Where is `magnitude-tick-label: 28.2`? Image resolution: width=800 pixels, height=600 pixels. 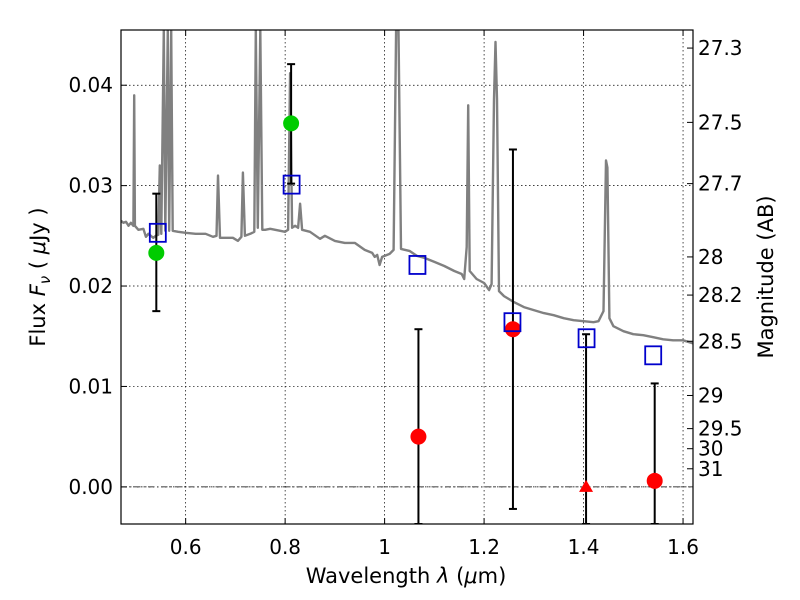
magnitude-tick-label: 28.2 is located at coordinates (720, 295).